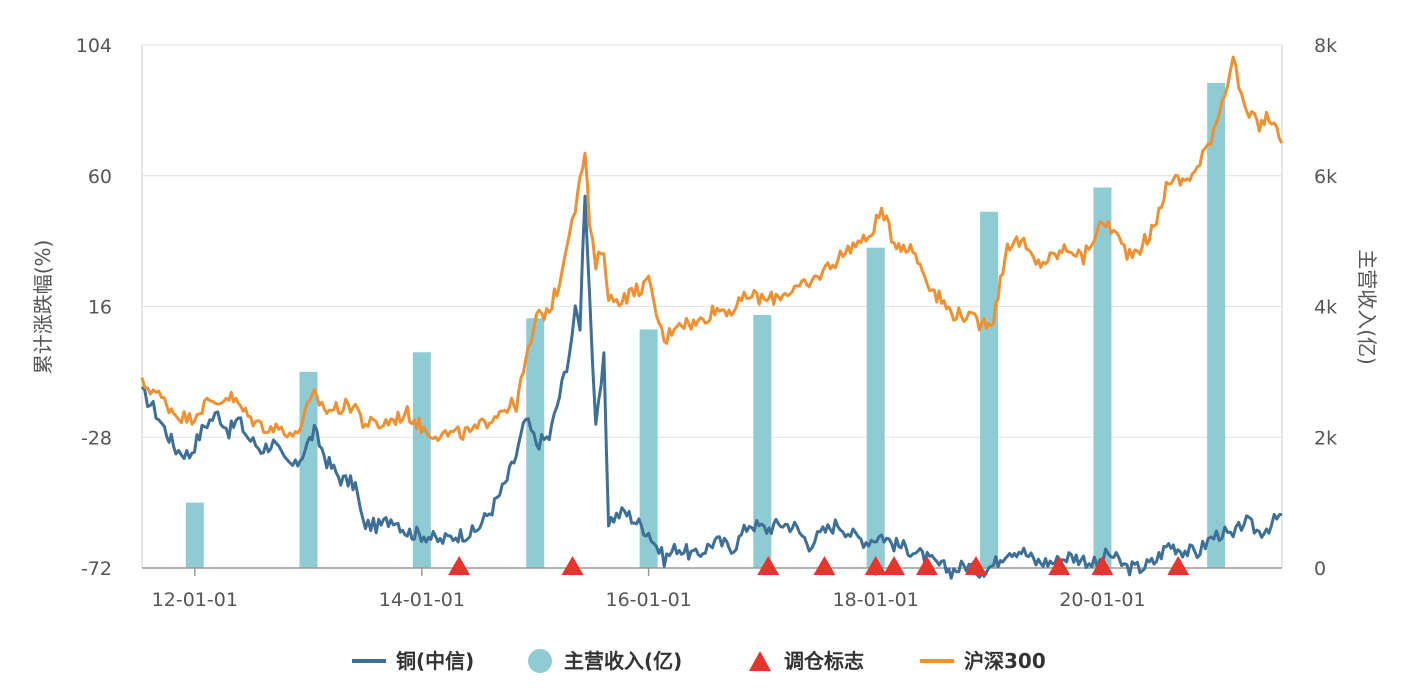 This screenshot has height=692, width=1414. What do you see at coordinates (100, 177) in the screenshot?
I see `y-left-tick-label: 60` at bounding box center [100, 177].